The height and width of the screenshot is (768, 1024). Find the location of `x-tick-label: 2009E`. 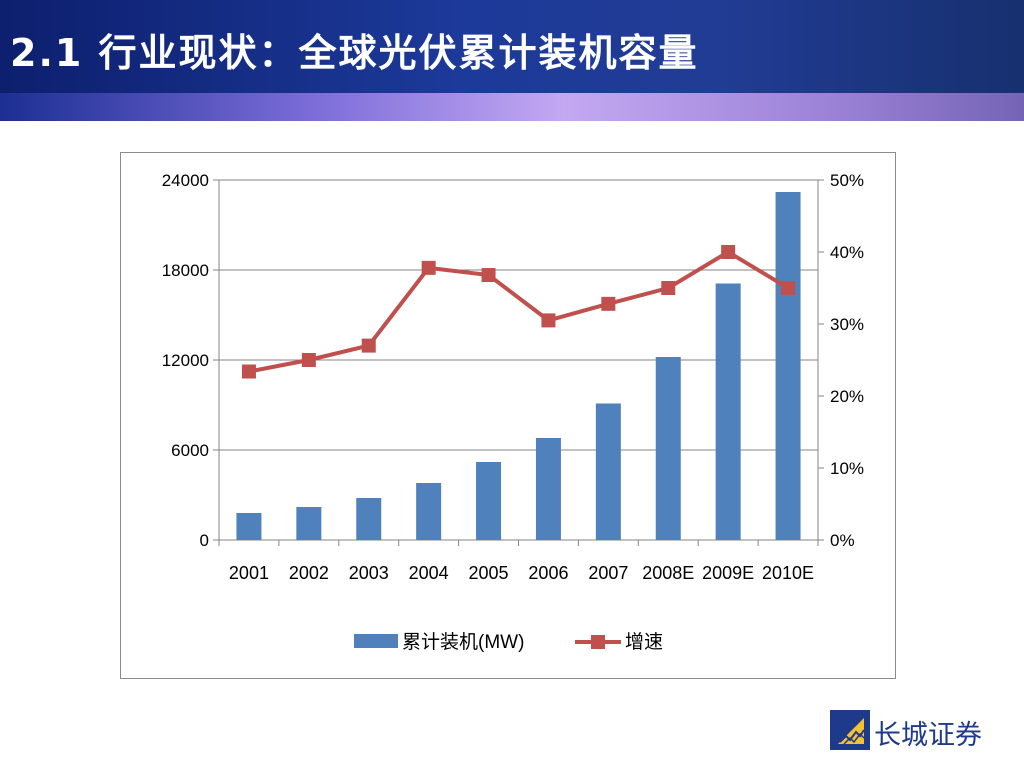

x-tick-label: 2009E is located at coordinates (728, 573).